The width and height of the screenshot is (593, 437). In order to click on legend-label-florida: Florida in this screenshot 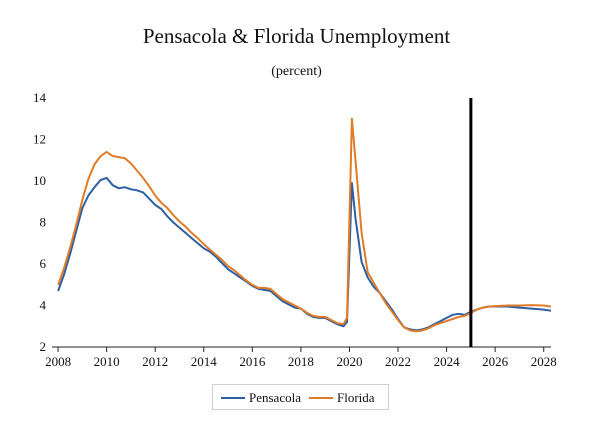, I will do `click(356, 397)`.